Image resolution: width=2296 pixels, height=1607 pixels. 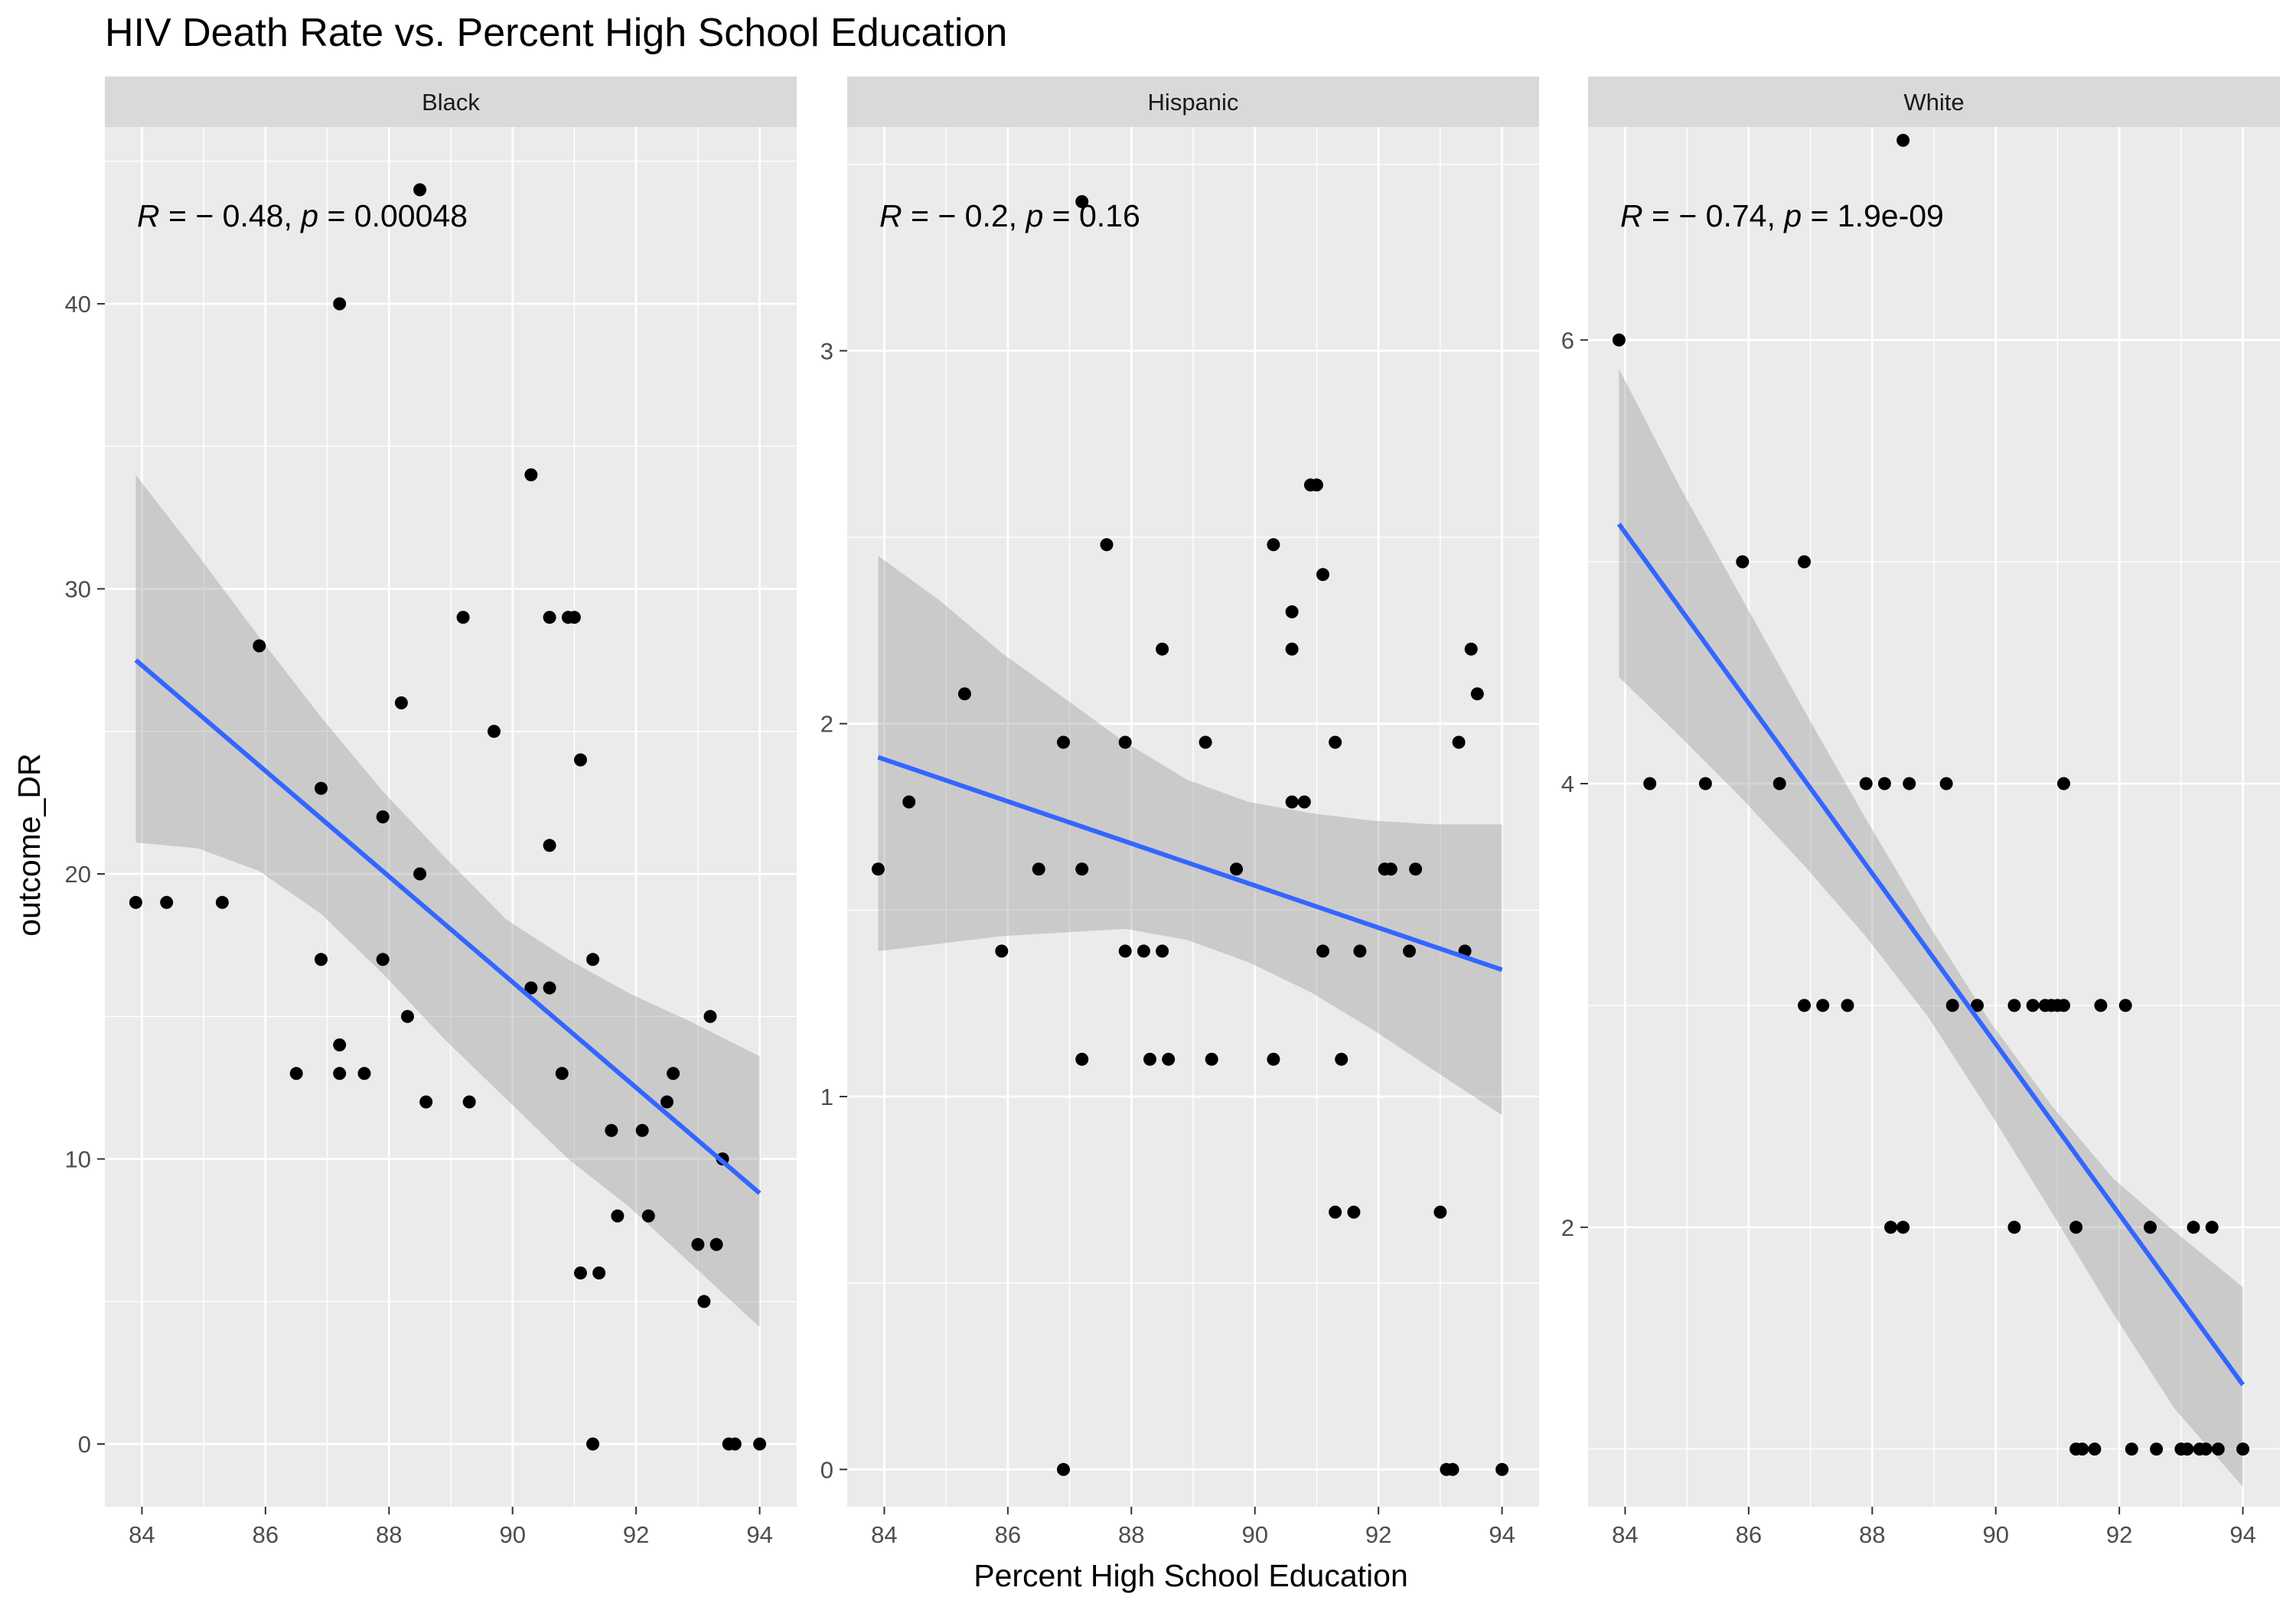 I want to click on y-tick-label: 0, so click(x=84, y=1444).